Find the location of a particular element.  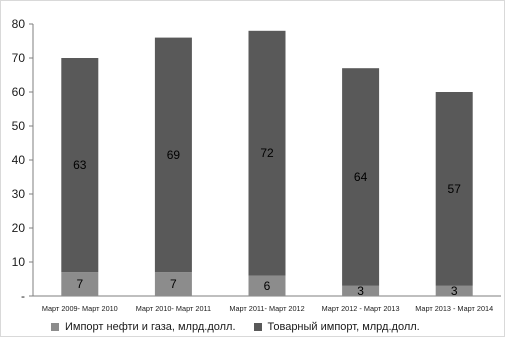

x-tick-label: Март 2012 - Март 2013 is located at coordinates (361, 308).